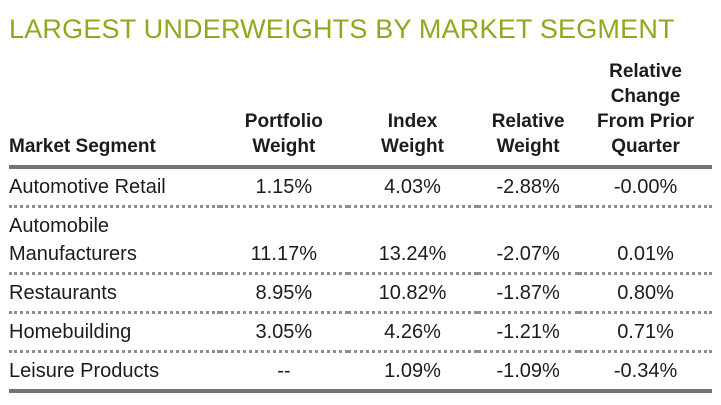 The height and width of the screenshot is (405, 721). What do you see at coordinates (528, 114) in the screenshot?
I see `col-header-relative-weight: Relative Weight` at bounding box center [528, 114].